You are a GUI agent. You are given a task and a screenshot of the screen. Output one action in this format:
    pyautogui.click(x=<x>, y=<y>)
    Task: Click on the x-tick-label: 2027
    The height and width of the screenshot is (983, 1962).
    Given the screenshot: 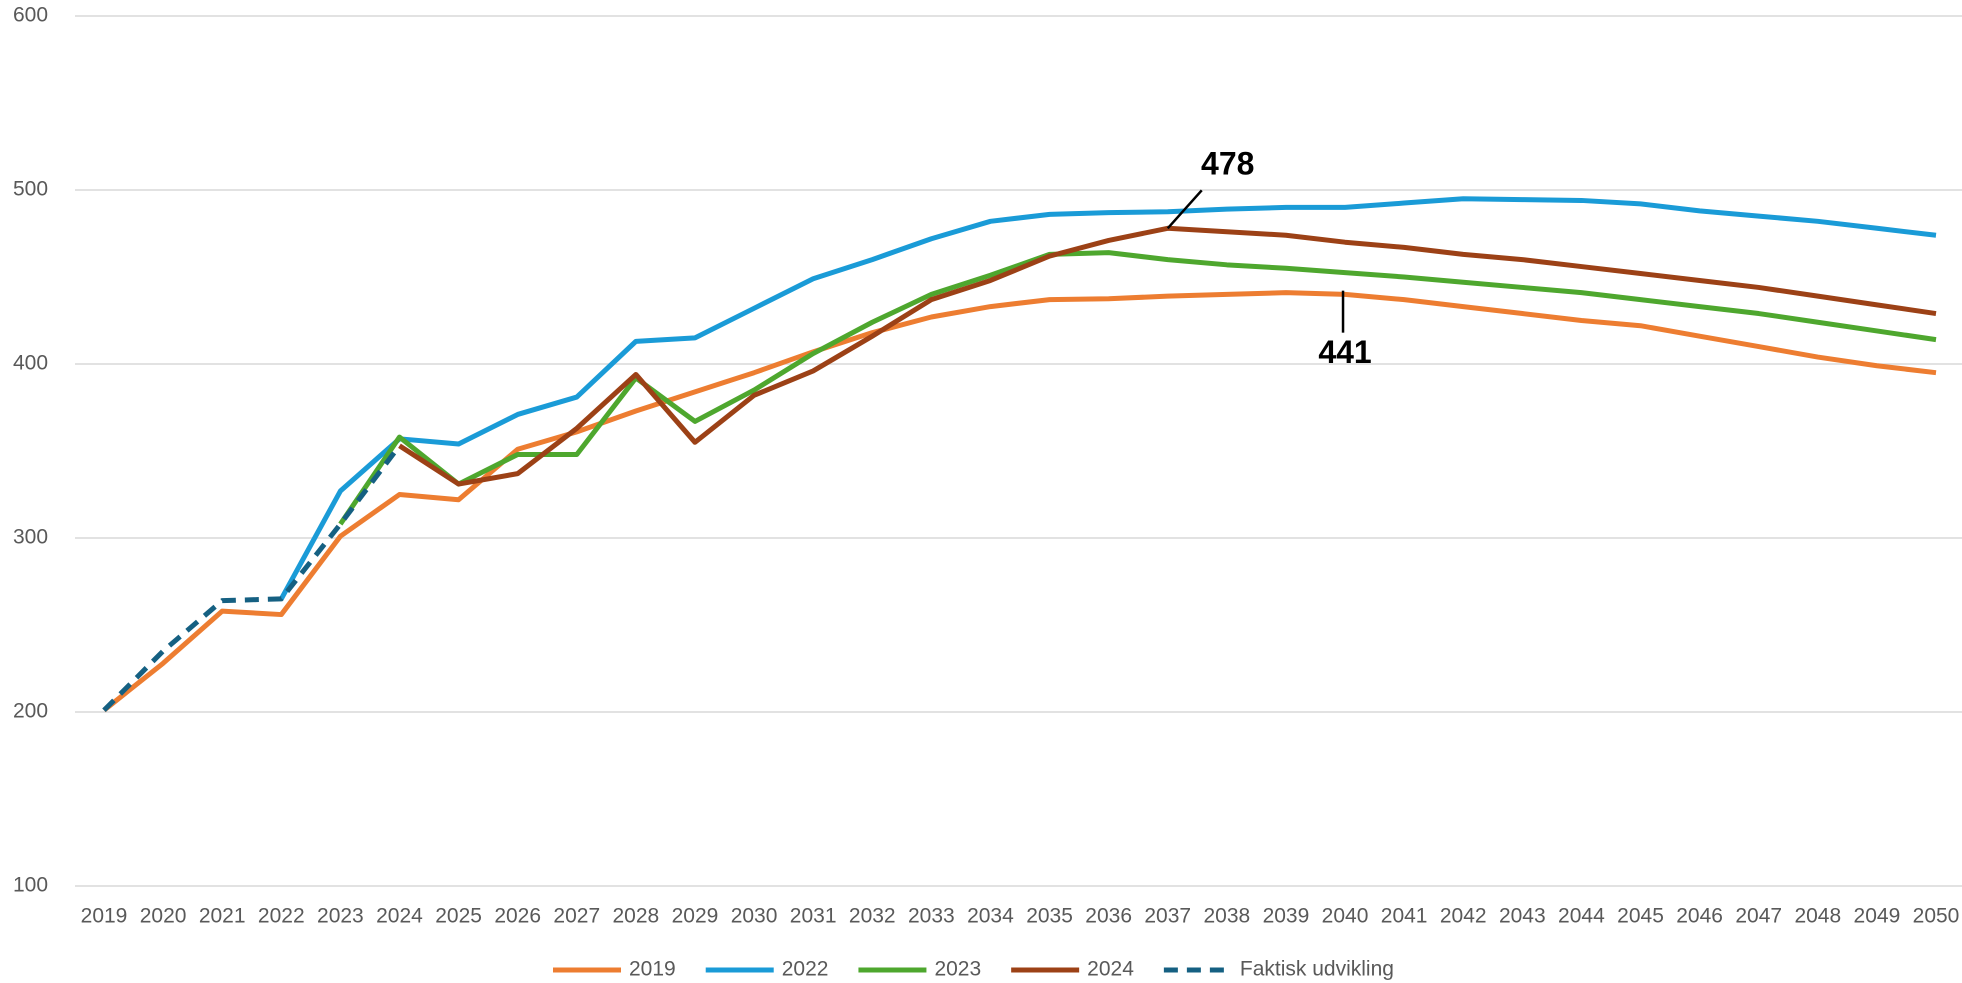 What is the action you would take?
    pyautogui.click(x=576, y=916)
    